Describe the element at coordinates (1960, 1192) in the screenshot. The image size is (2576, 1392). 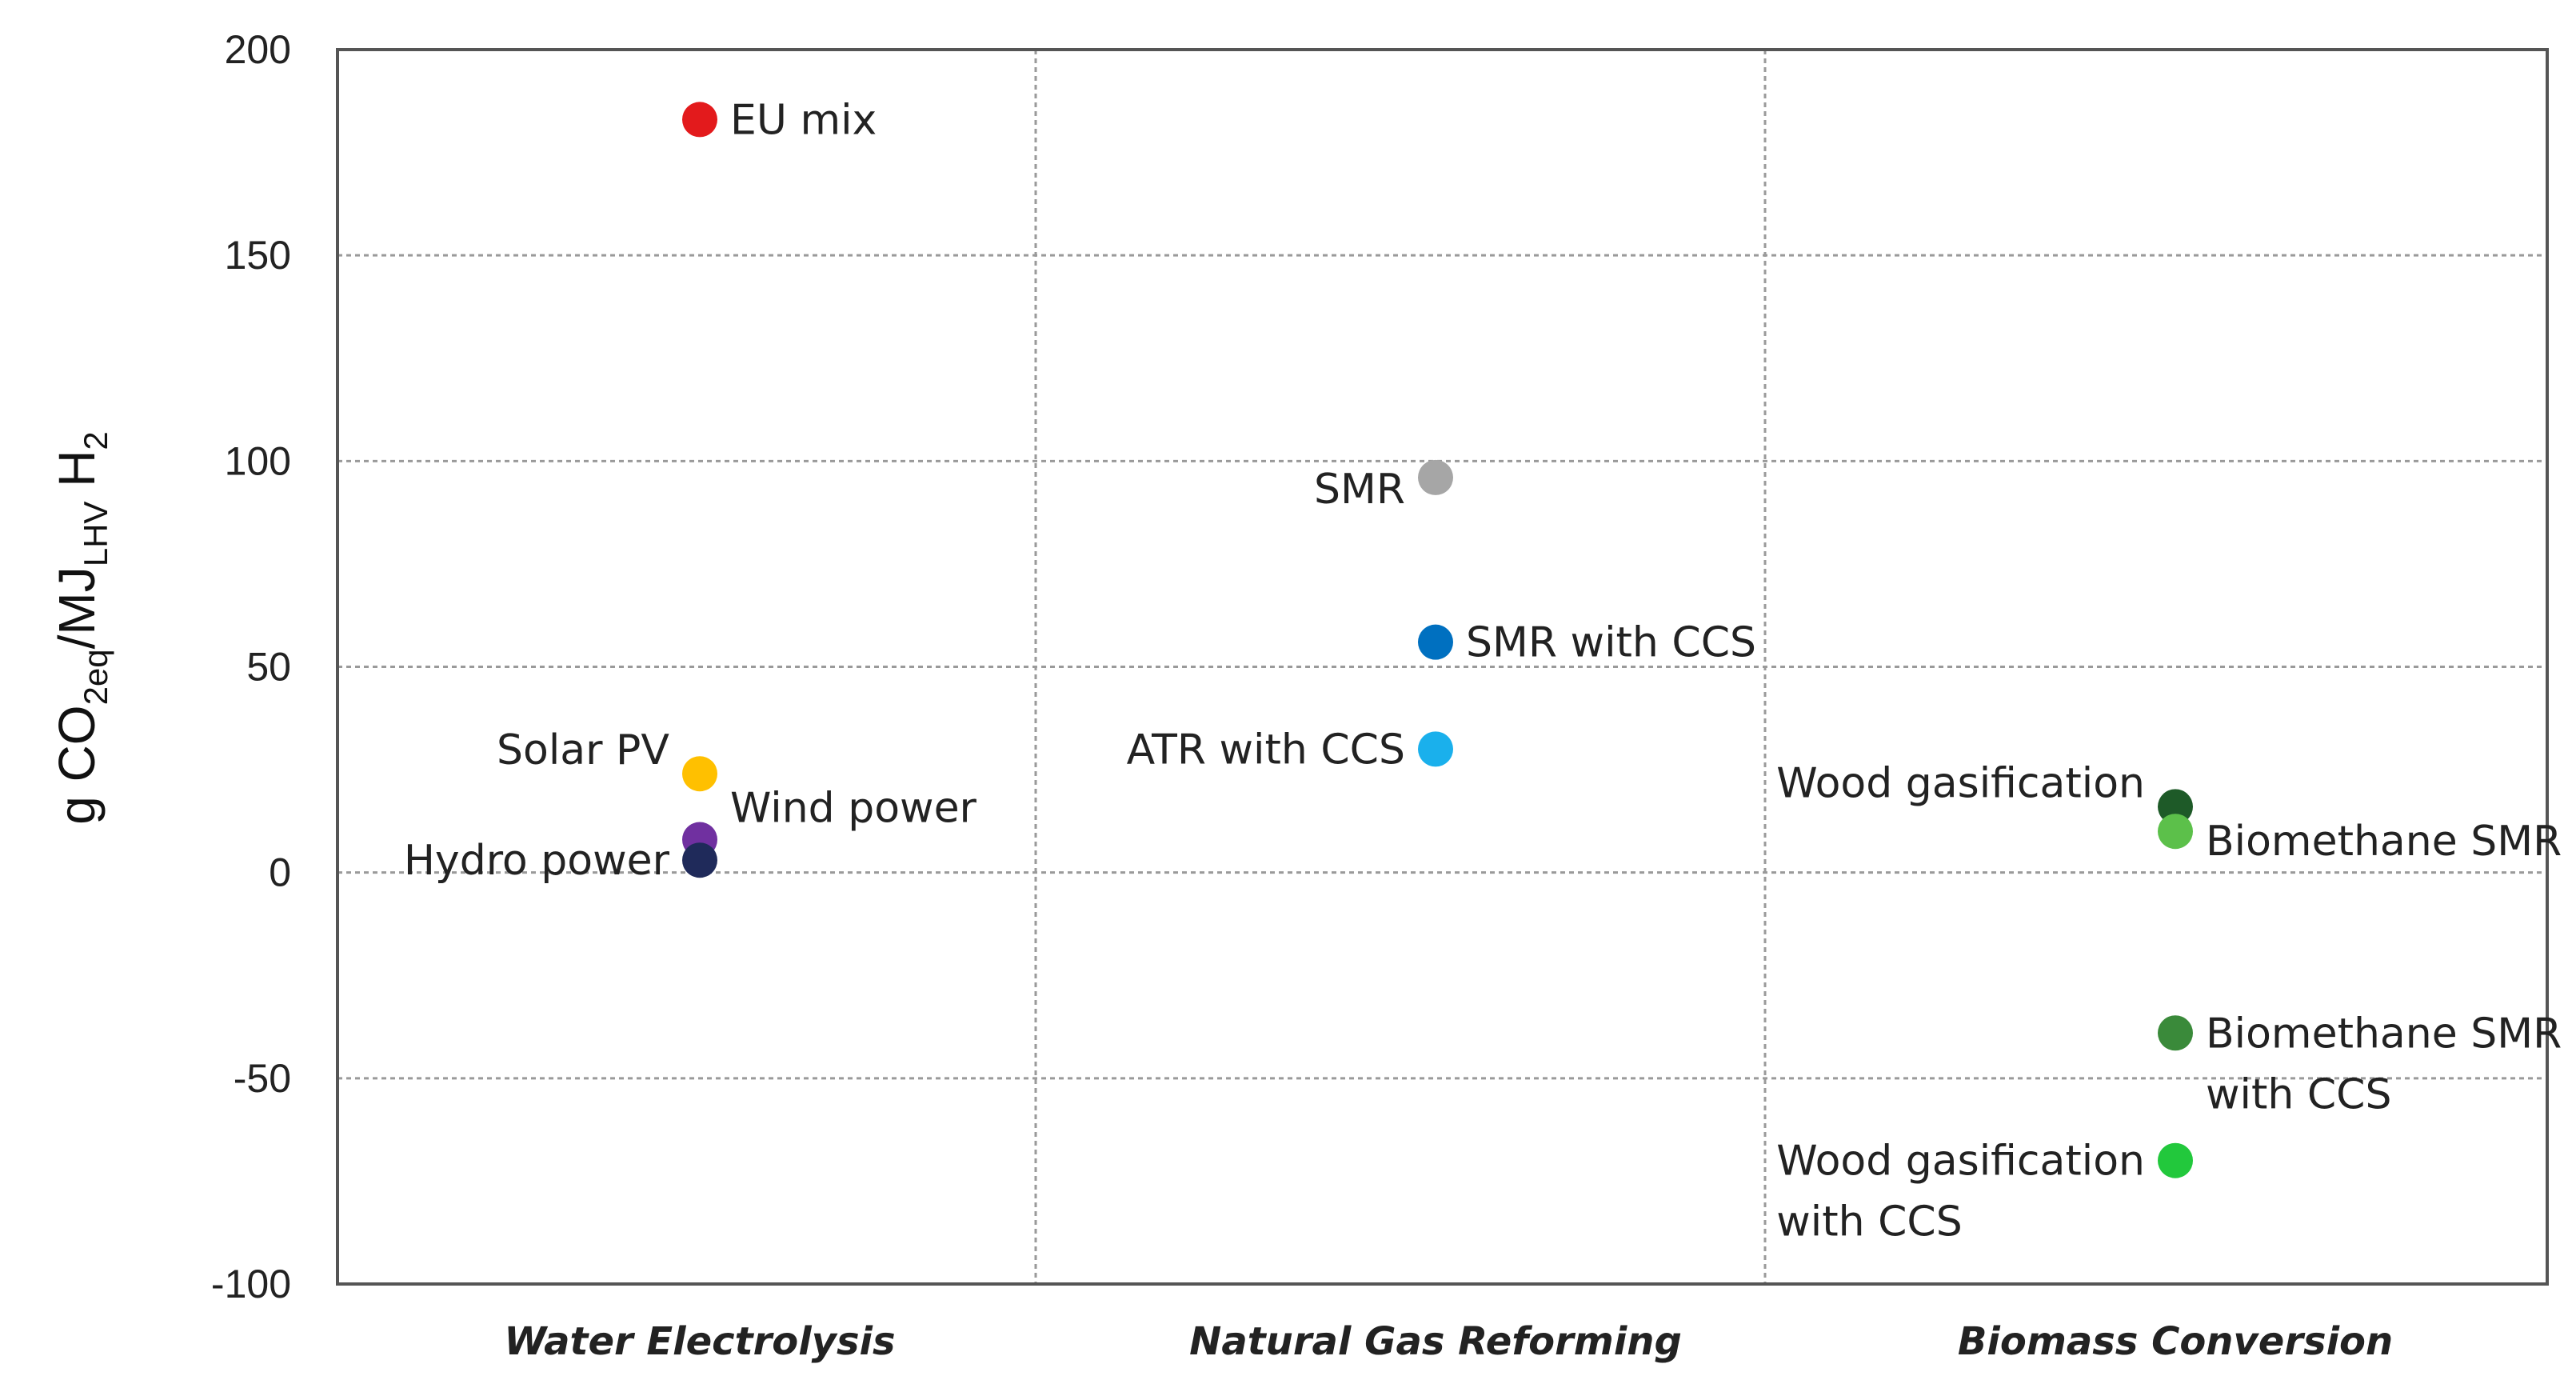
I see `data-point-label: Wood gasification with CCS` at that location.